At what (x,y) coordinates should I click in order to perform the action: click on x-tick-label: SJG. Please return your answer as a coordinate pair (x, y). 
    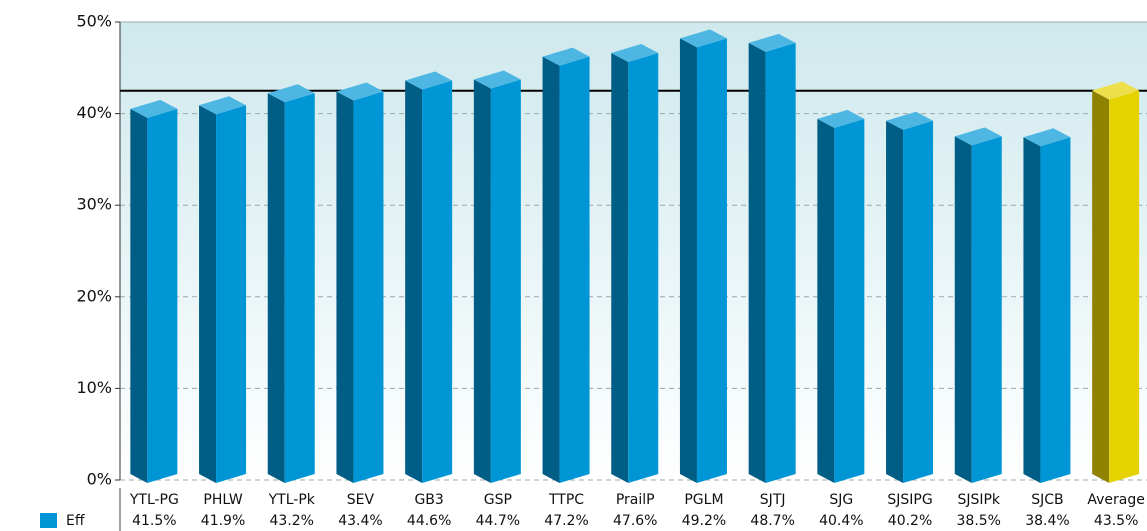
    Looking at the image, I should click on (841, 500).